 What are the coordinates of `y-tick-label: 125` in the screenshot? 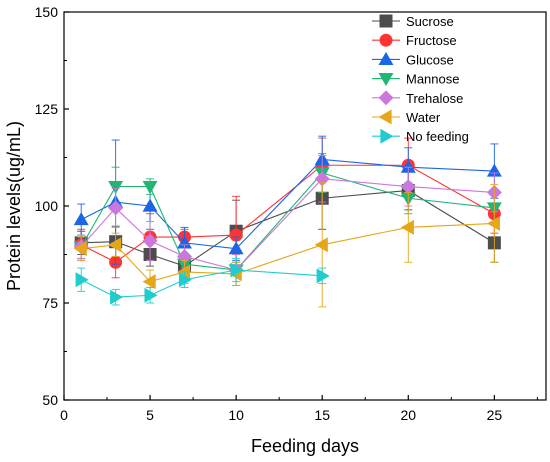 It's located at (47, 109).